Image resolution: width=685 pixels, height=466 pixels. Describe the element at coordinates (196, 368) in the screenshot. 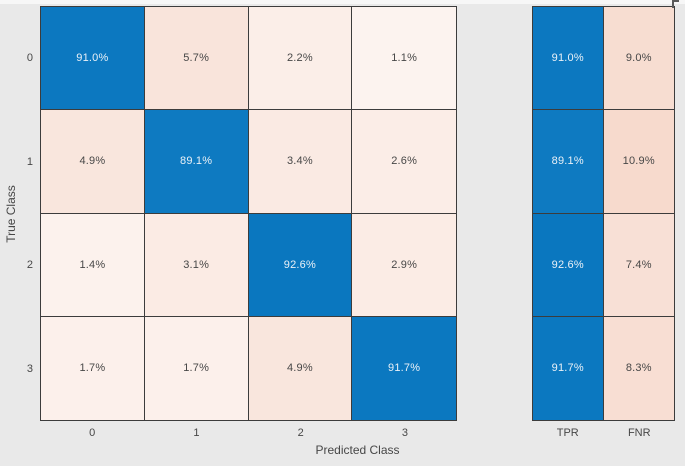

I see `matrix-cell-r3c1: 1.7%` at that location.